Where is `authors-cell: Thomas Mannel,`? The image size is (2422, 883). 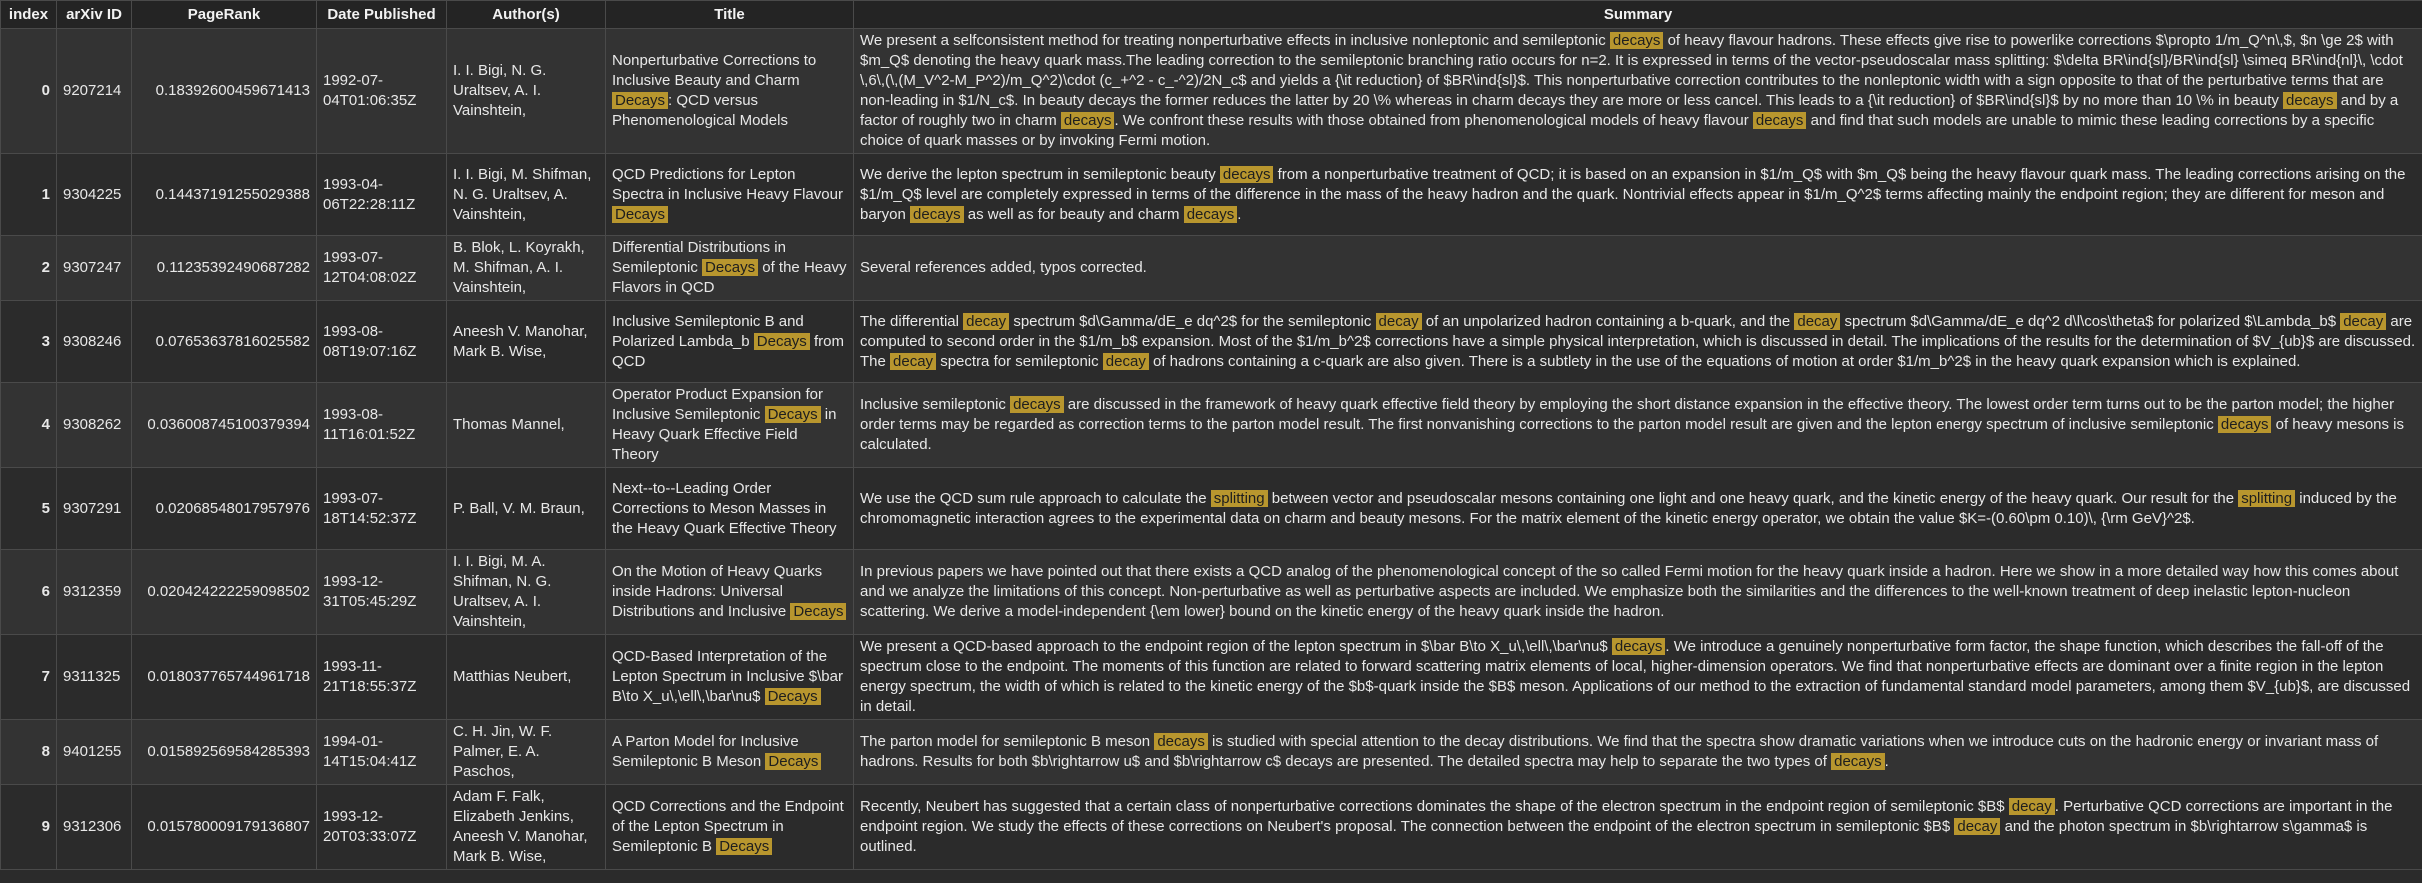
authors-cell: Thomas Mannel, is located at coordinates (526, 425).